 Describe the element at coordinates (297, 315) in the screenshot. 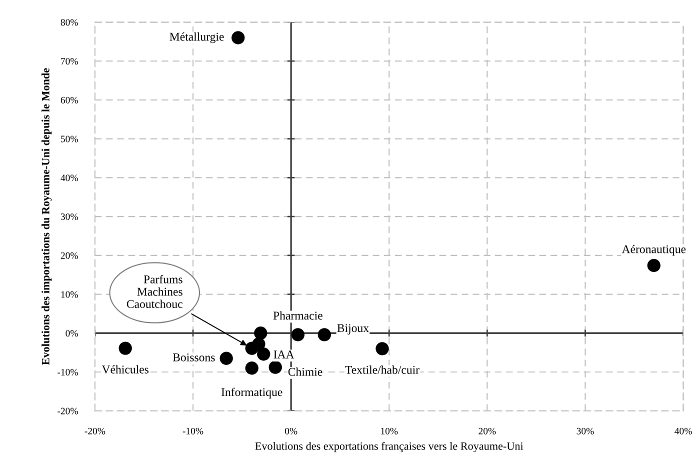

I see `annotation: Pharmacie` at that location.